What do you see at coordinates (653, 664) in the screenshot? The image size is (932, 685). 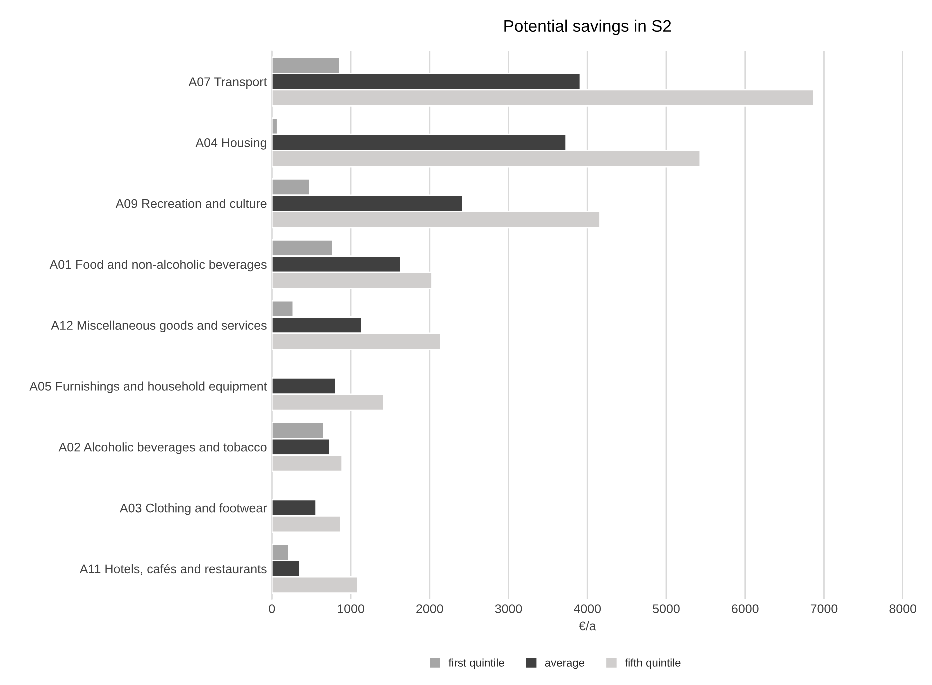 I see `legend-label: fifth quintile` at bounding box center [653, 664].